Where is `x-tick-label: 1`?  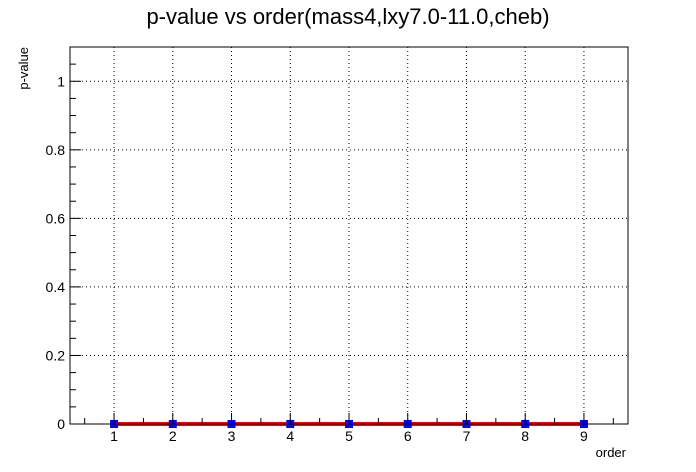
x-tick-label: 1 is located at coordinates (114, 436).